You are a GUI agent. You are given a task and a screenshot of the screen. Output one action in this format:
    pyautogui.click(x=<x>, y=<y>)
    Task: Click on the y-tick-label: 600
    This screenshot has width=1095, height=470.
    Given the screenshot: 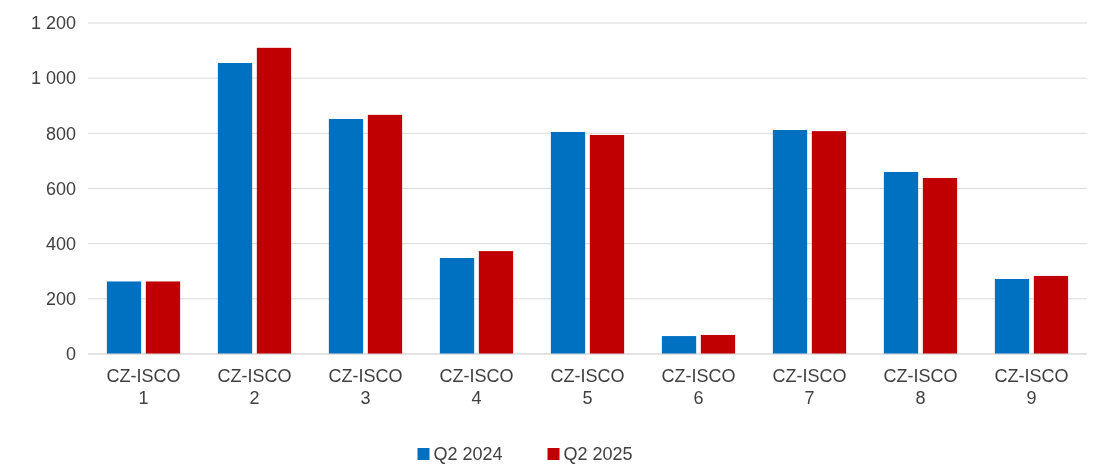 What is the action you would take?
    pyautogui.click(x=60, y=188)
    